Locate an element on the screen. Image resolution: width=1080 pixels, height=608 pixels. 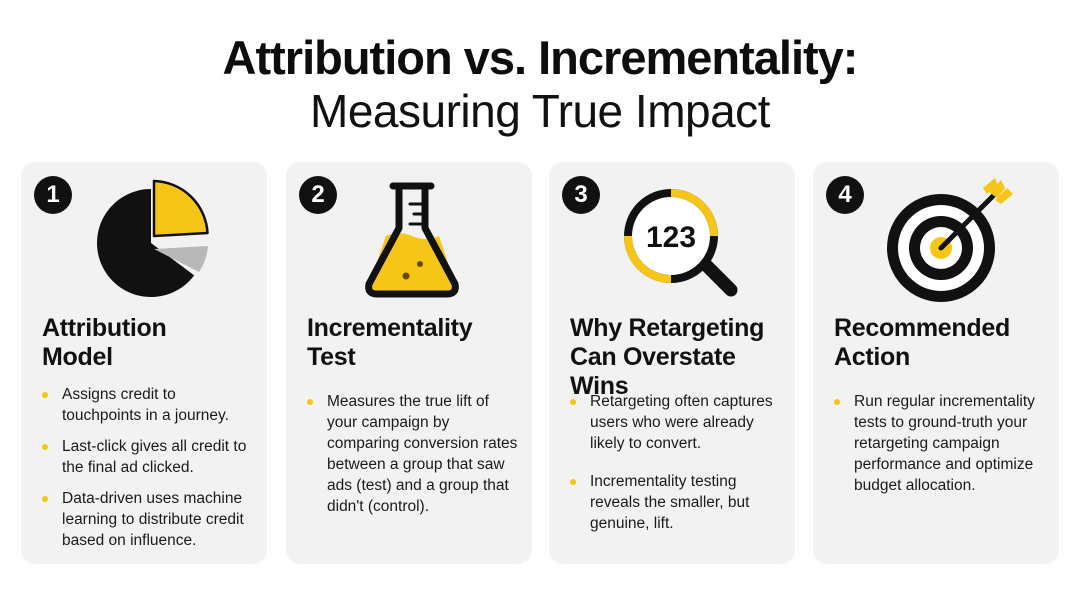
magnifier-icon: 123 is located at coordinates (681, 243).